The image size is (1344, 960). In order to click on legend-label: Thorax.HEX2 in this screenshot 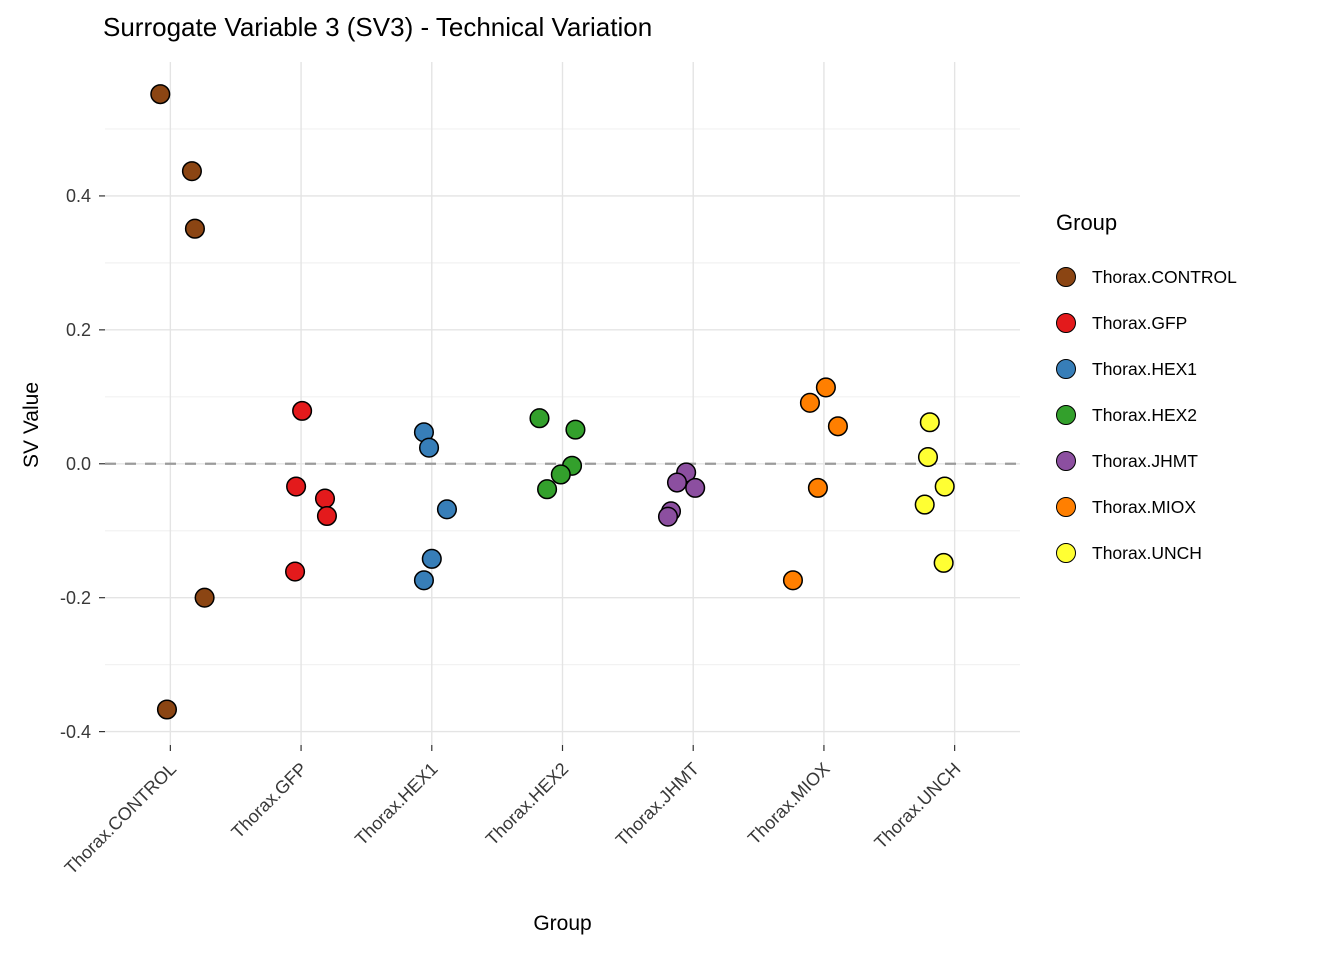, I will do `click(1145, 414)`.